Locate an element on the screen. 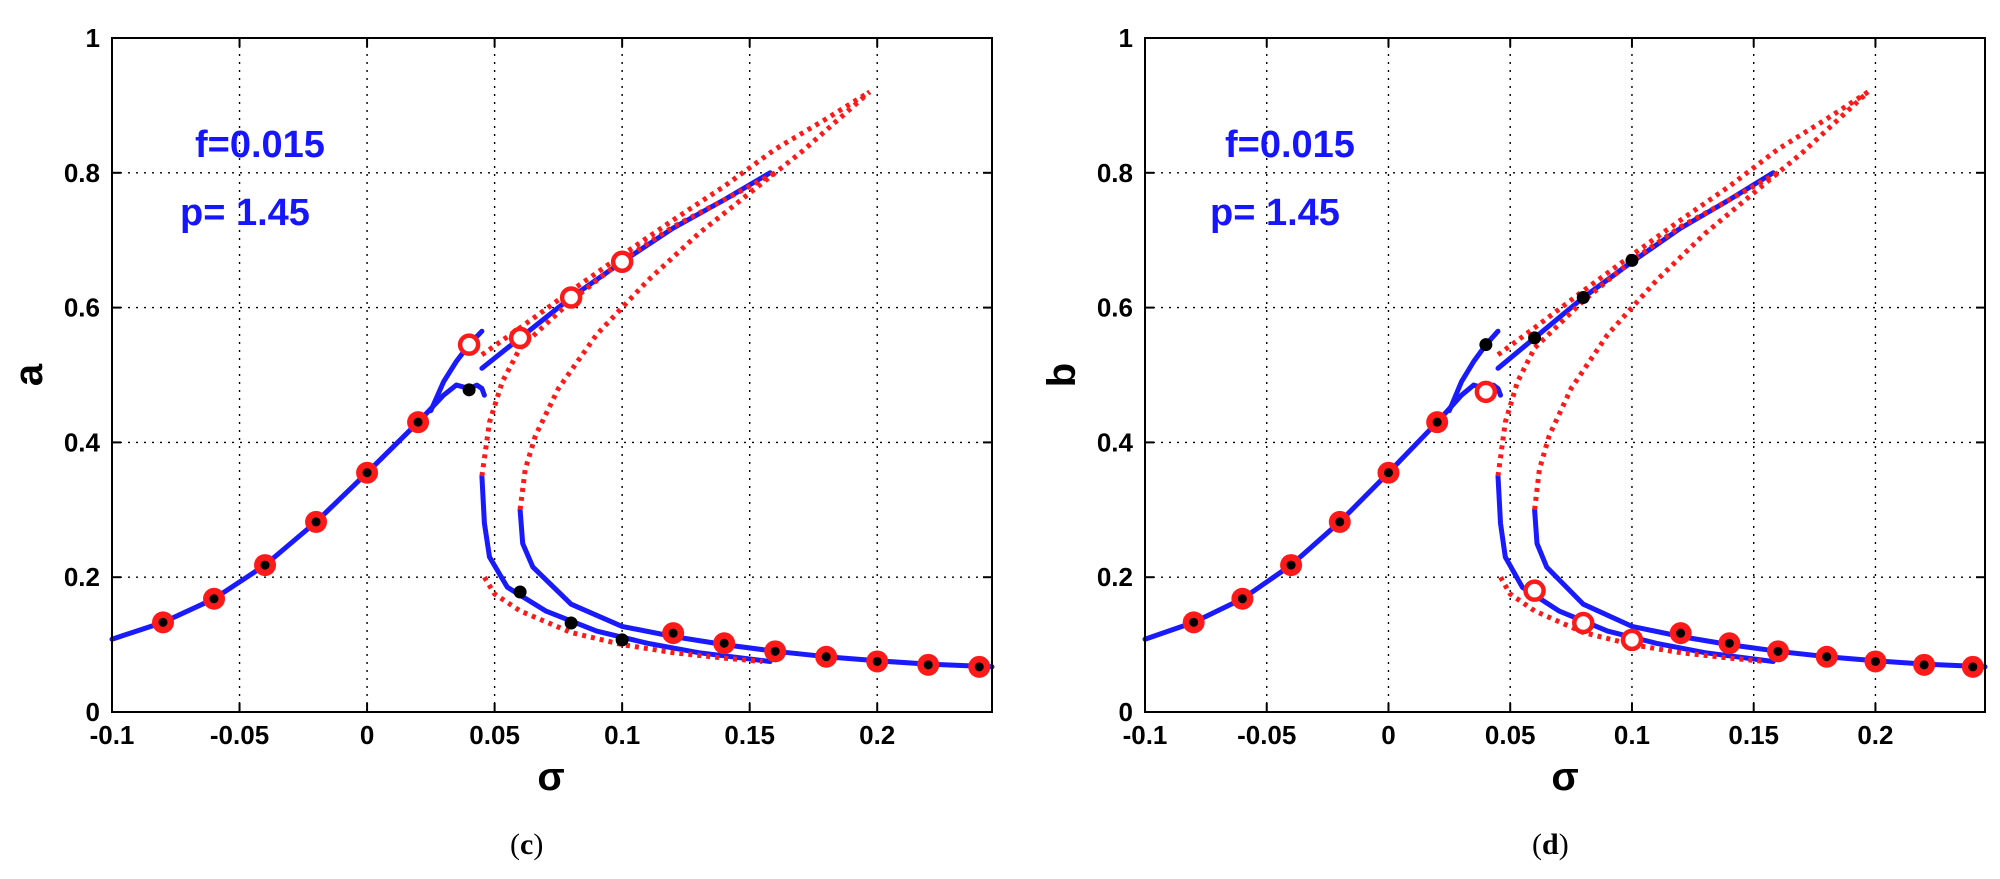  panel-c-annotation-f: f=0.015 is located at coordinates (260, 145).